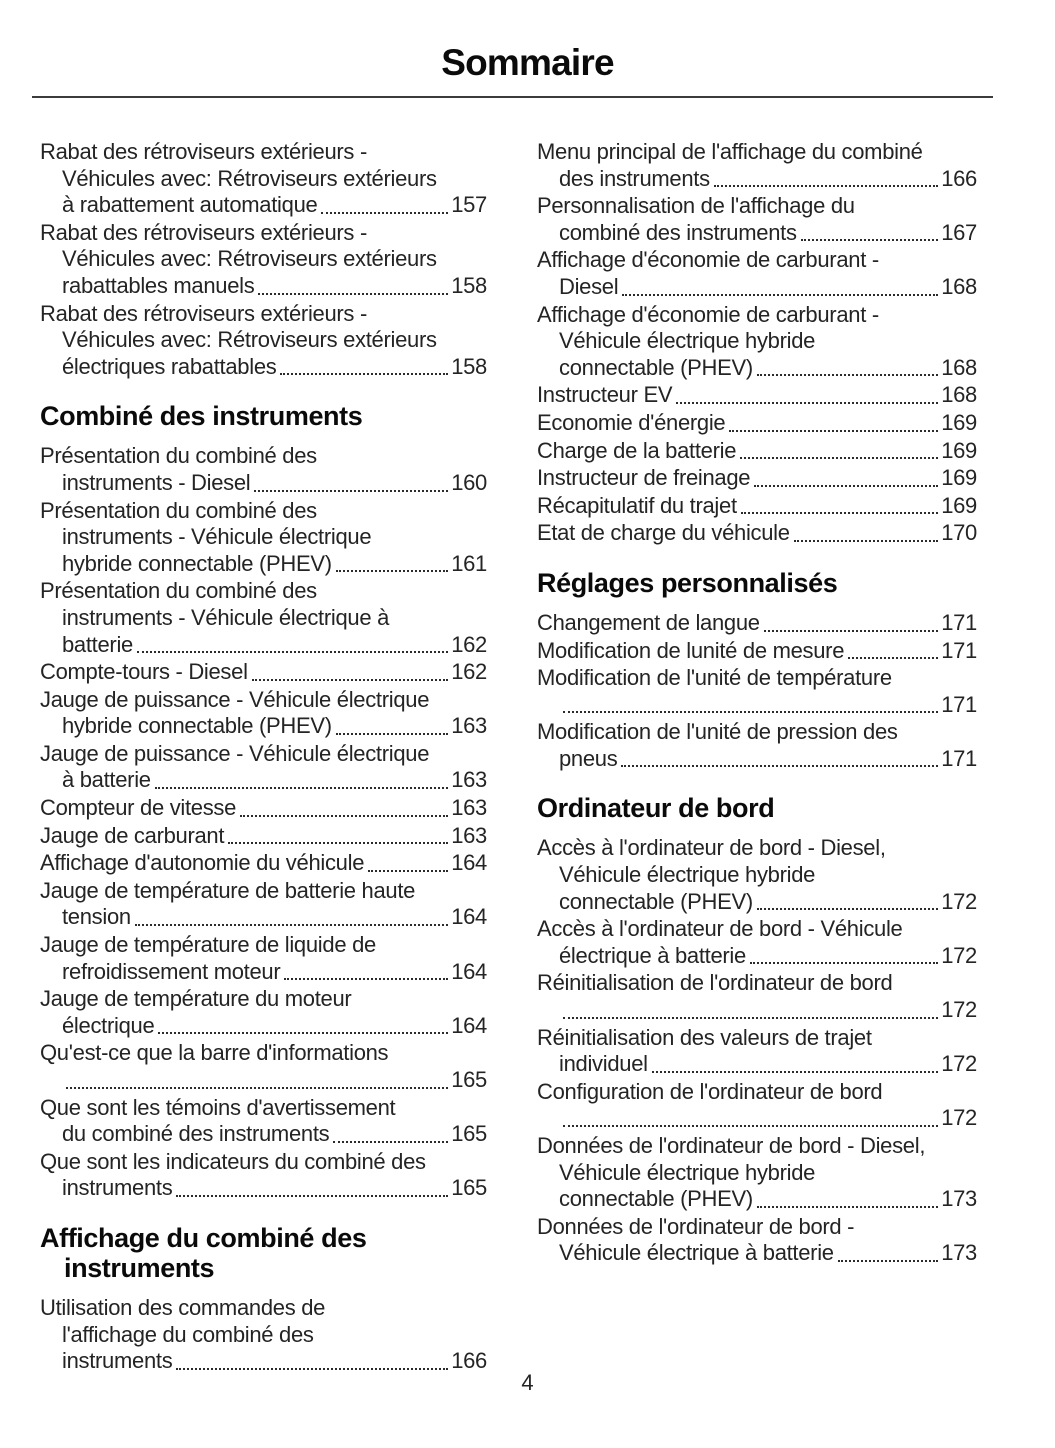 This screenshot has height=1448, width=1055. What do you see at coordinates (730, 151) in the screenshot?
I see `toc-entry-line: Menu principal de l'affichage du combiné` at bounding box center [730, 151].